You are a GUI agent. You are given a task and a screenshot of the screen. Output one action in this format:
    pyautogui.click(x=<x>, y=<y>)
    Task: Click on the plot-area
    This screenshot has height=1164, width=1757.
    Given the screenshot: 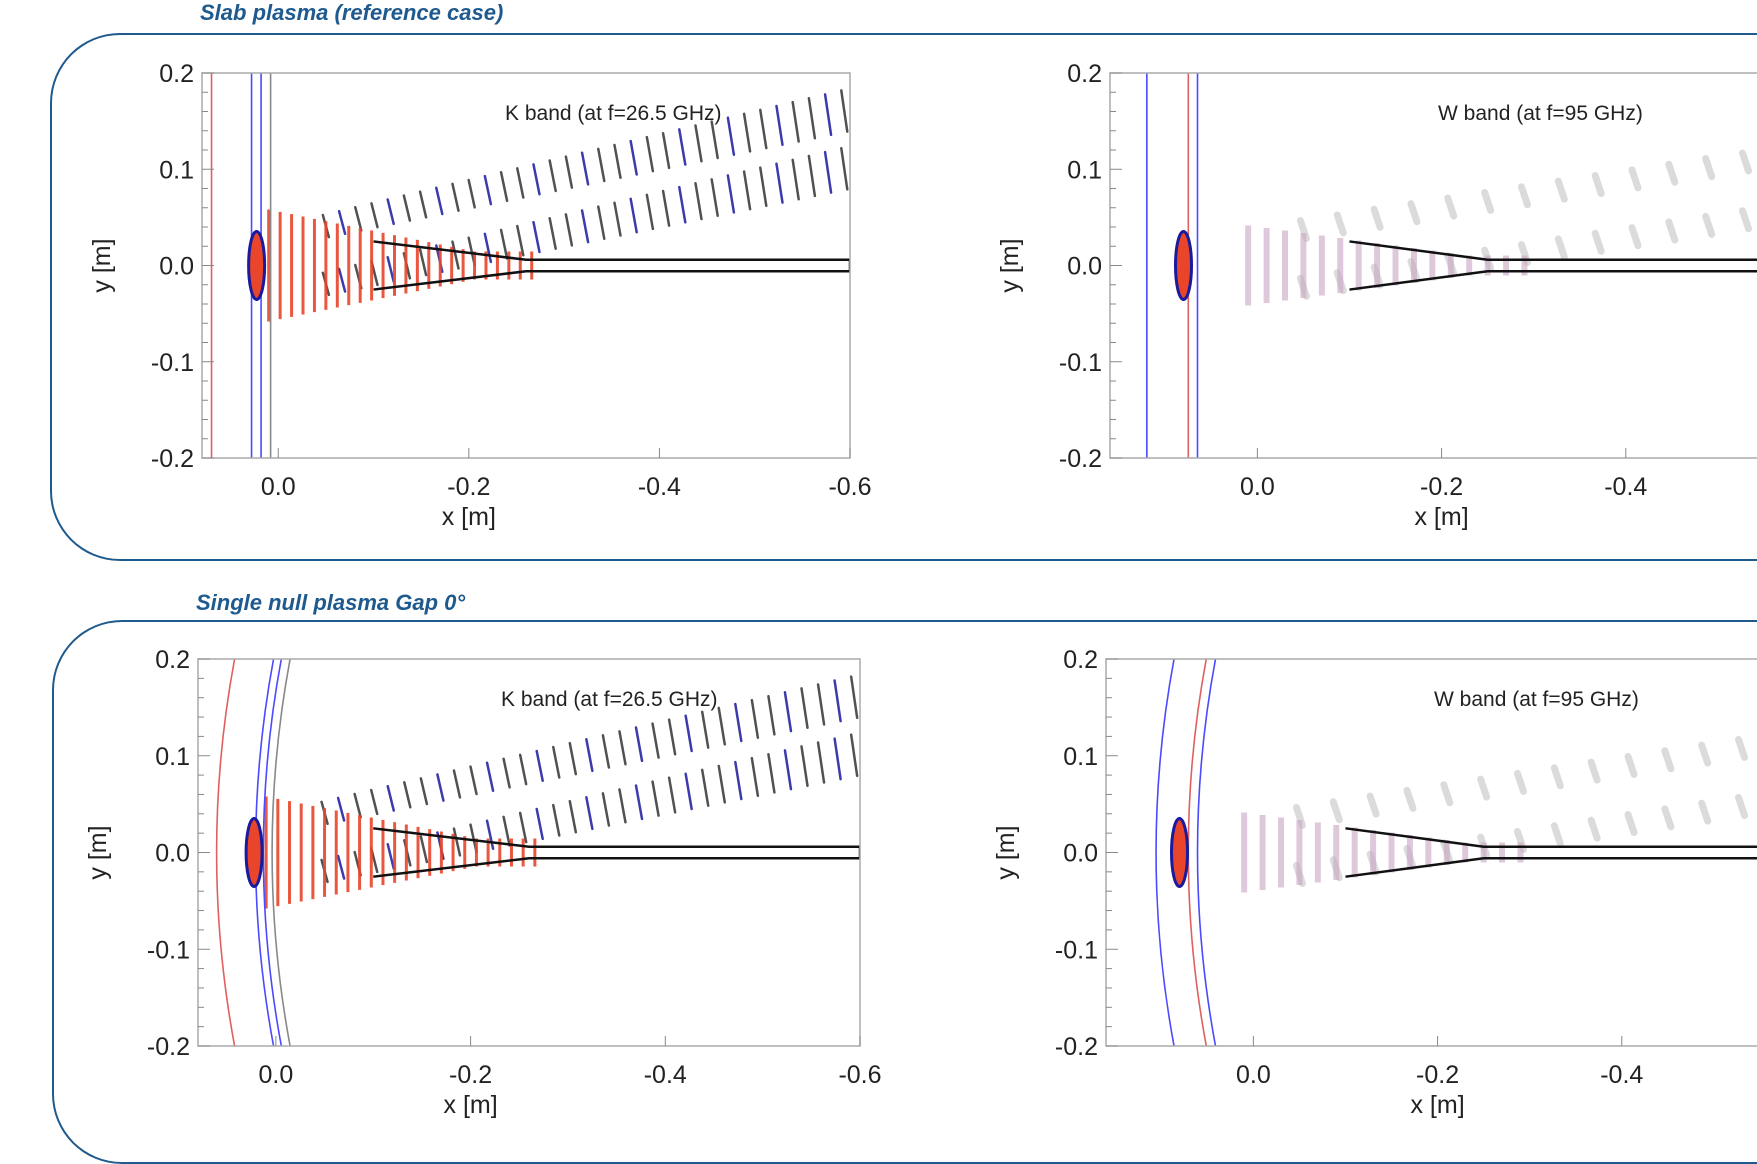 What is the action you would take?
    pyautogui.click(x=1451, y=265)
    